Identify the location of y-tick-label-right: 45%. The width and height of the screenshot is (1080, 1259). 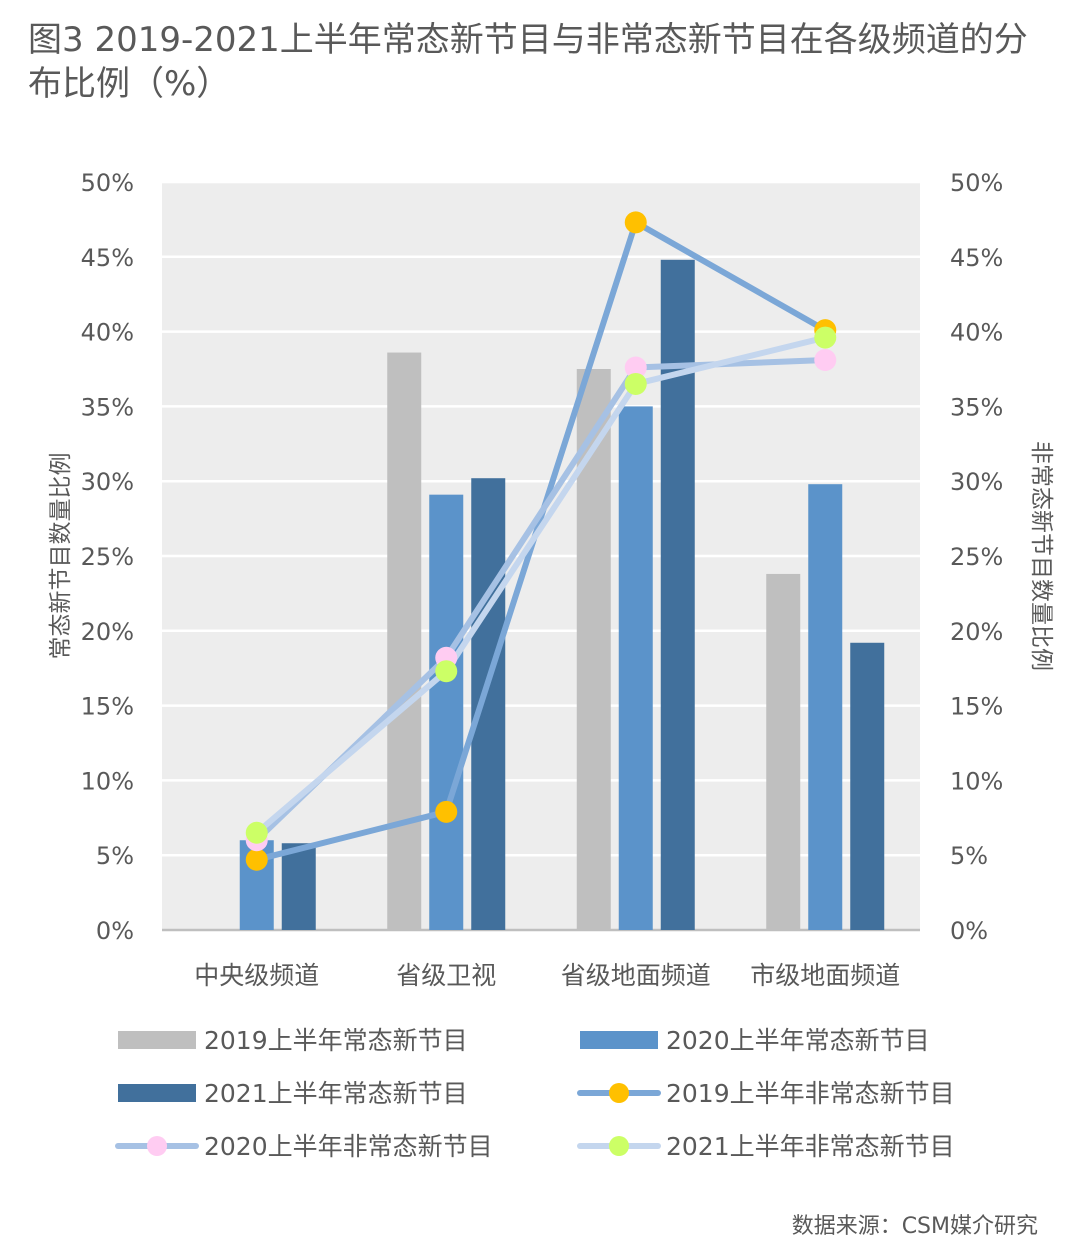
(976, 258).